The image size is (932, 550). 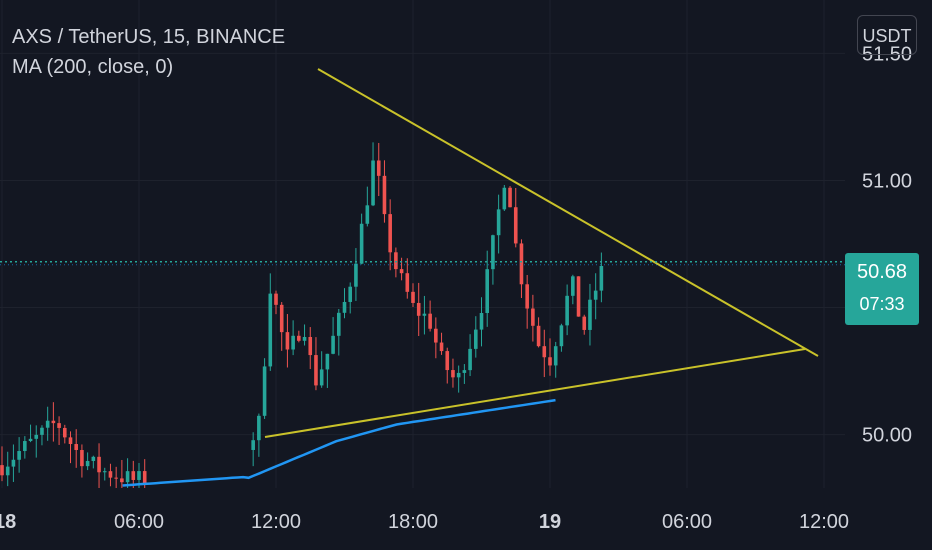 What do you see at coordinates (93, 67) in the screenshot?
I see `ma-indicator-label: MA (200, close, 0)` at bounding box center [93, 67].